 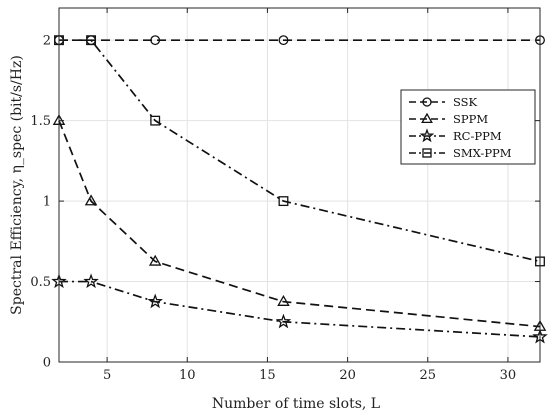 What do you see at coordinates (427, 375) in the screenshot?
I see `x-tick-label: 25` at bounding box center [427, 375].